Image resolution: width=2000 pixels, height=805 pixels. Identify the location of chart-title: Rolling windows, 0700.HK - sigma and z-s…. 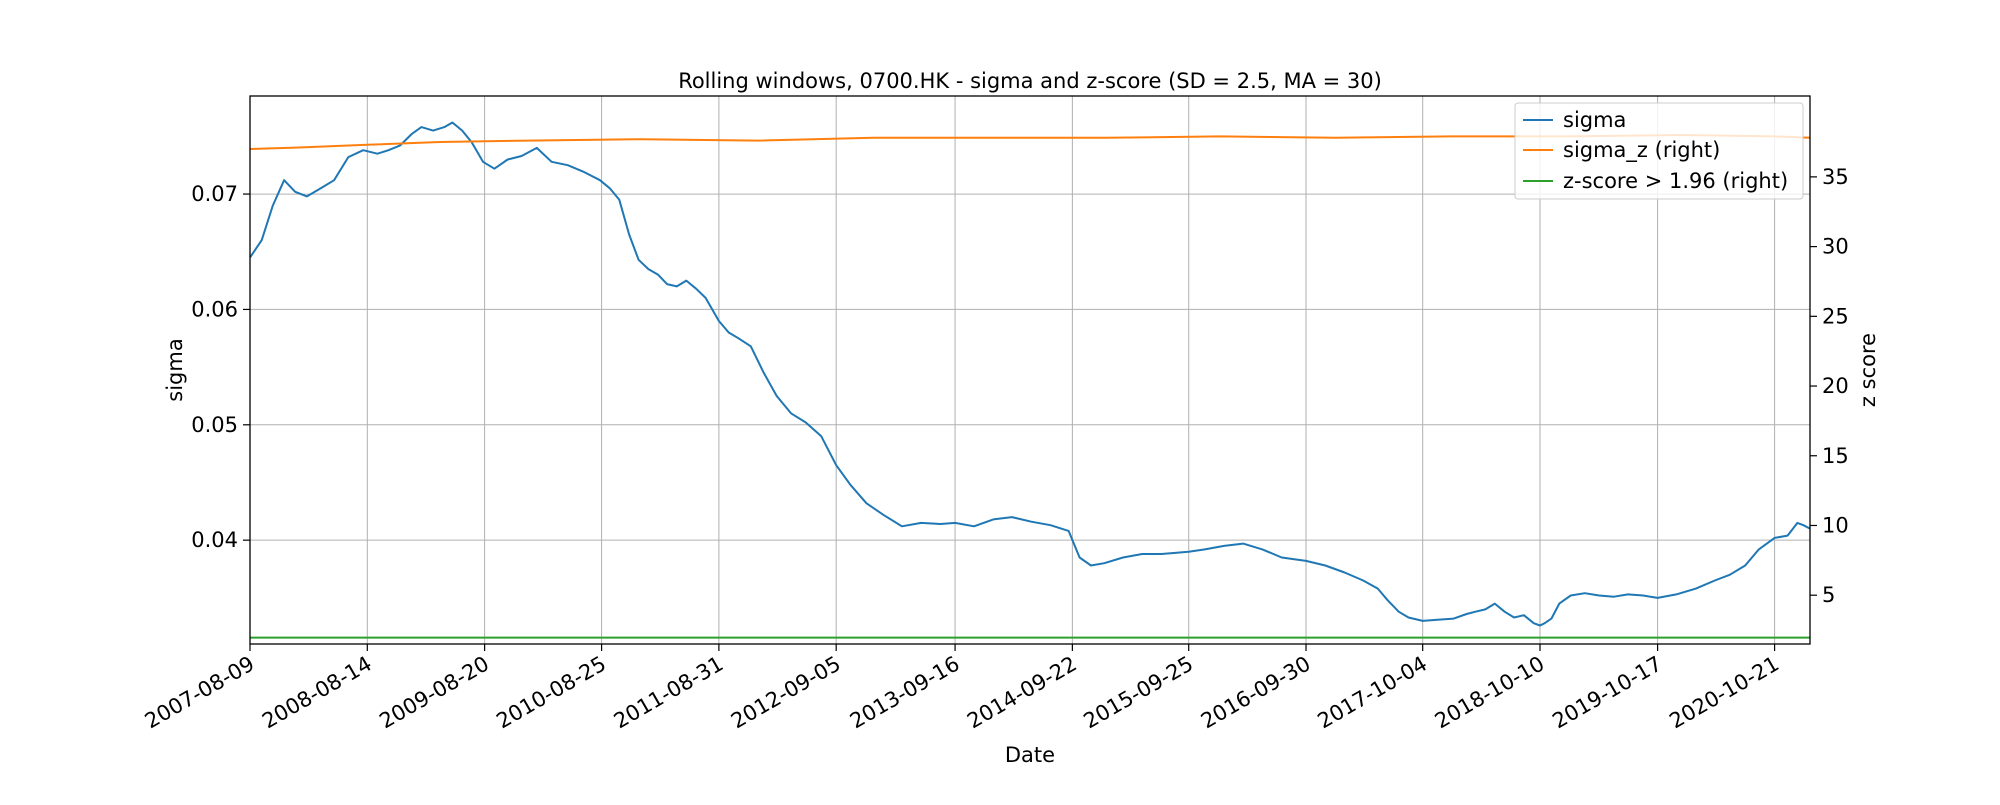
(1030, 81).